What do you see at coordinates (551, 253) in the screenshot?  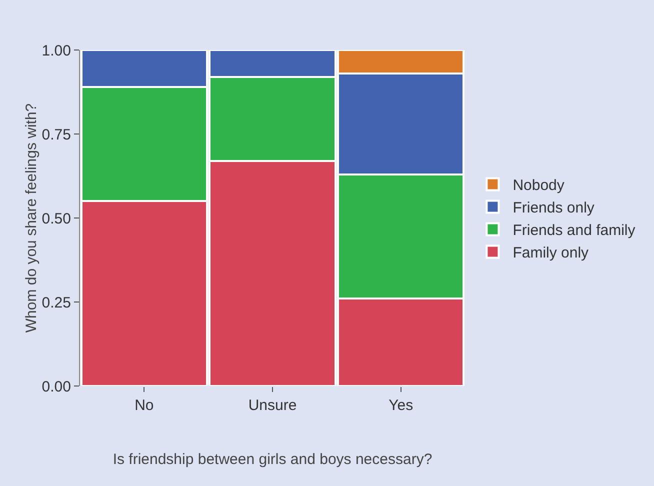 I see `legend-label: Family only` at bounding box center [551, 253].